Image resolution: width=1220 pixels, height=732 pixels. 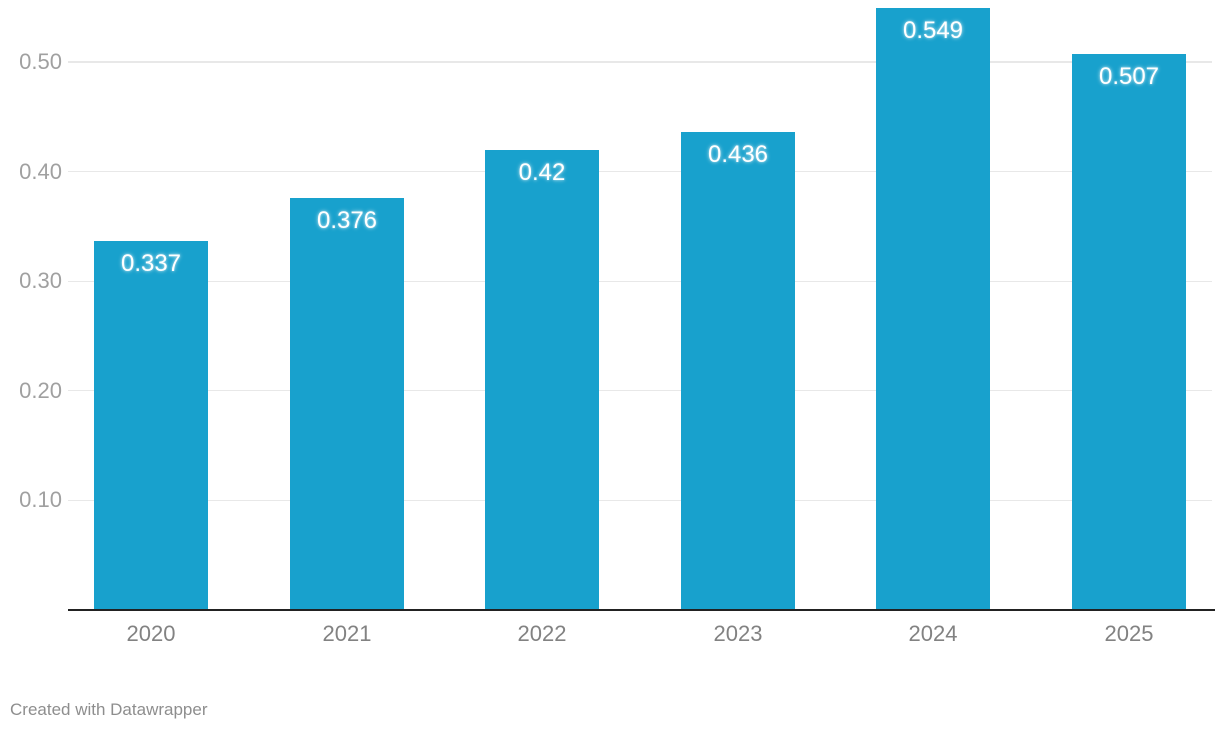 I want to click on footer: Created with Datawrapper, so click(x=108, y=710).